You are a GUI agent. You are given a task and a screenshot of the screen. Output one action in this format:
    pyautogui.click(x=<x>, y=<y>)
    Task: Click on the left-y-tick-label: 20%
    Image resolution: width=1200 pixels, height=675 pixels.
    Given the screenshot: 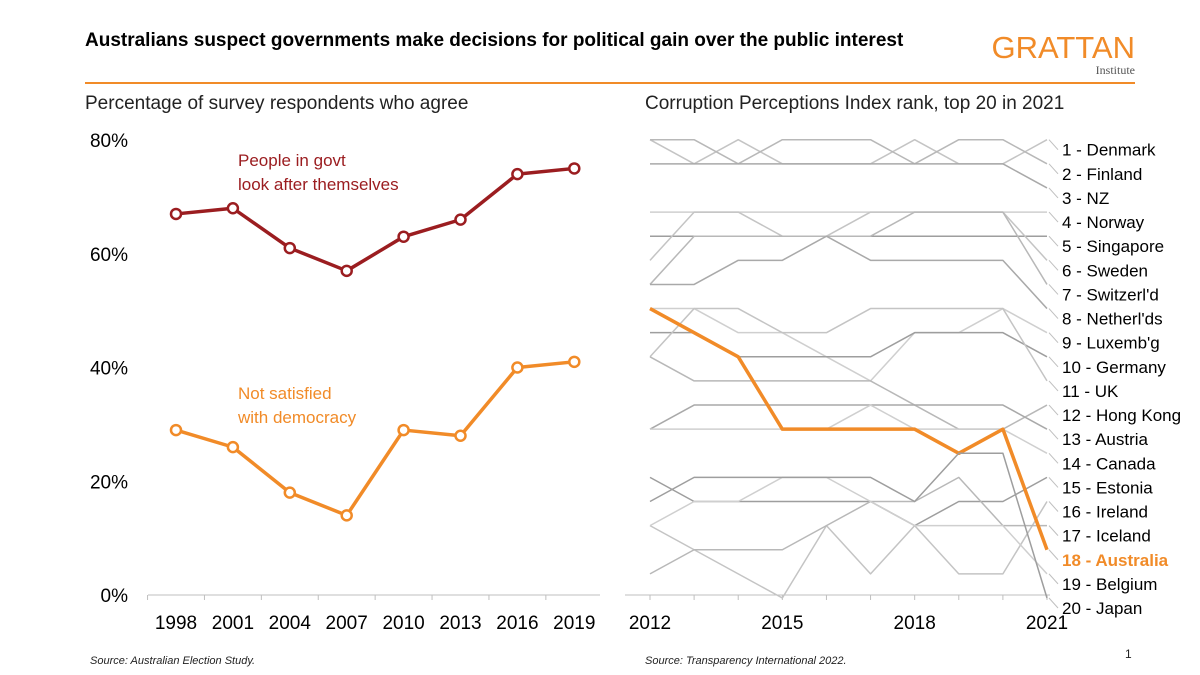 What is the action you would take?
    pyautogui.click(x=109, y=482)
    